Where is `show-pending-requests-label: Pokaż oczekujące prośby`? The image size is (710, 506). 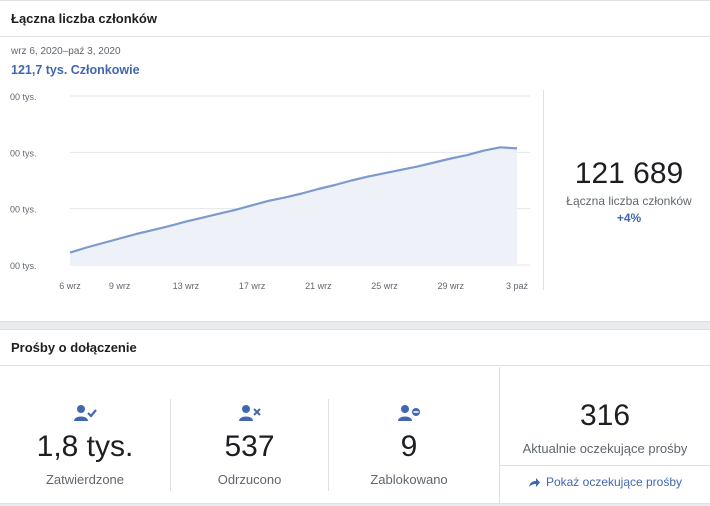
show-pending-requests-label: Pokaż oczekujące prośby is located at coordinates (614, 482).